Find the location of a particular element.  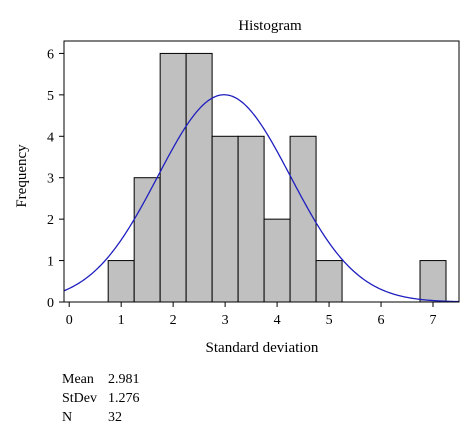

stat-row-mean: Mean 2.981 is located at coordinates (101, 379).